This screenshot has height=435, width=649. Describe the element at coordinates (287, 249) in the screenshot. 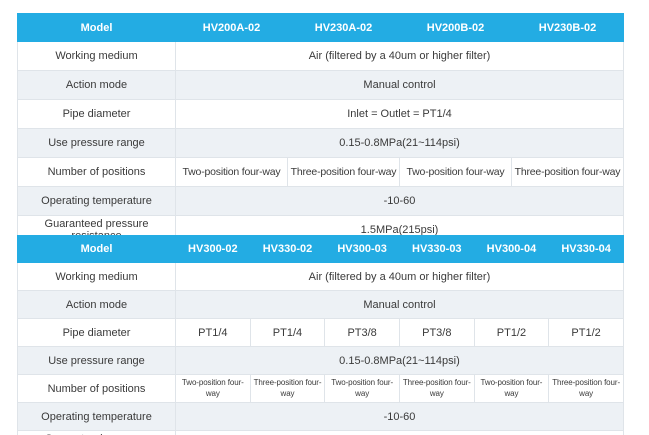

I see `model-name-cell: HV330-02` at that location.